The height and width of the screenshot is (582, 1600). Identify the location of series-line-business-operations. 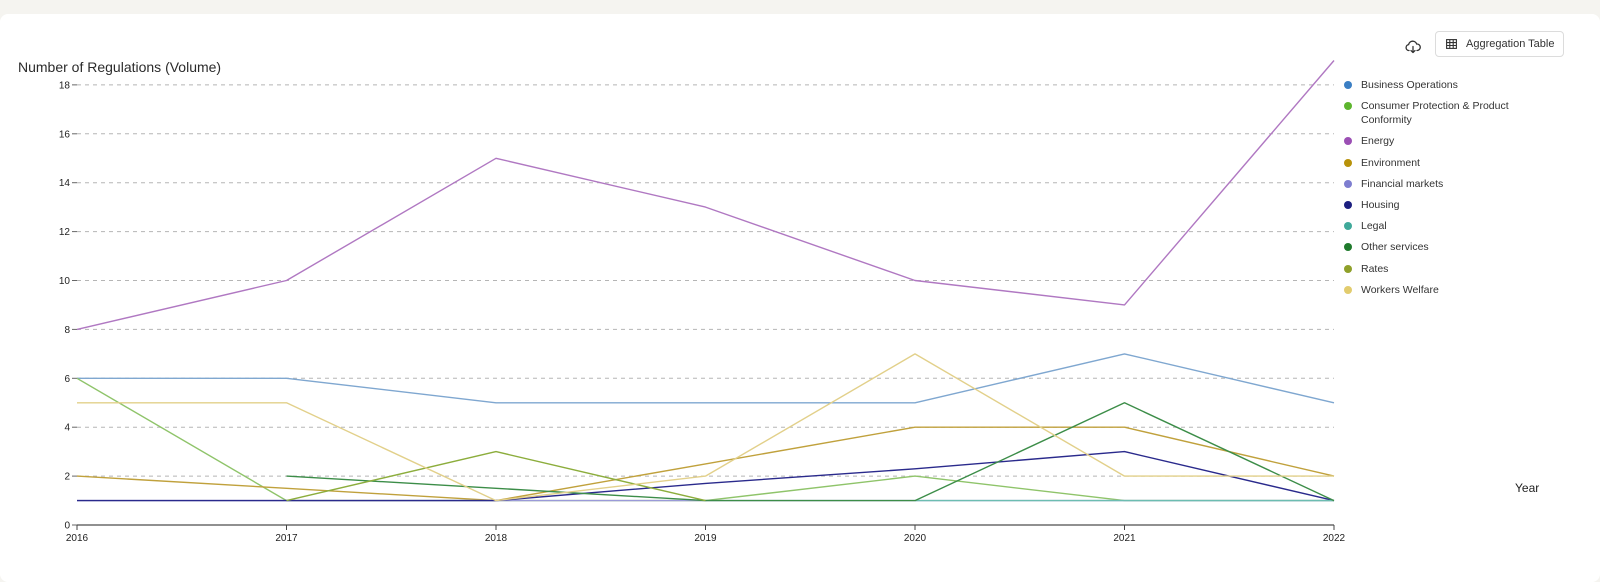
(706, 378).